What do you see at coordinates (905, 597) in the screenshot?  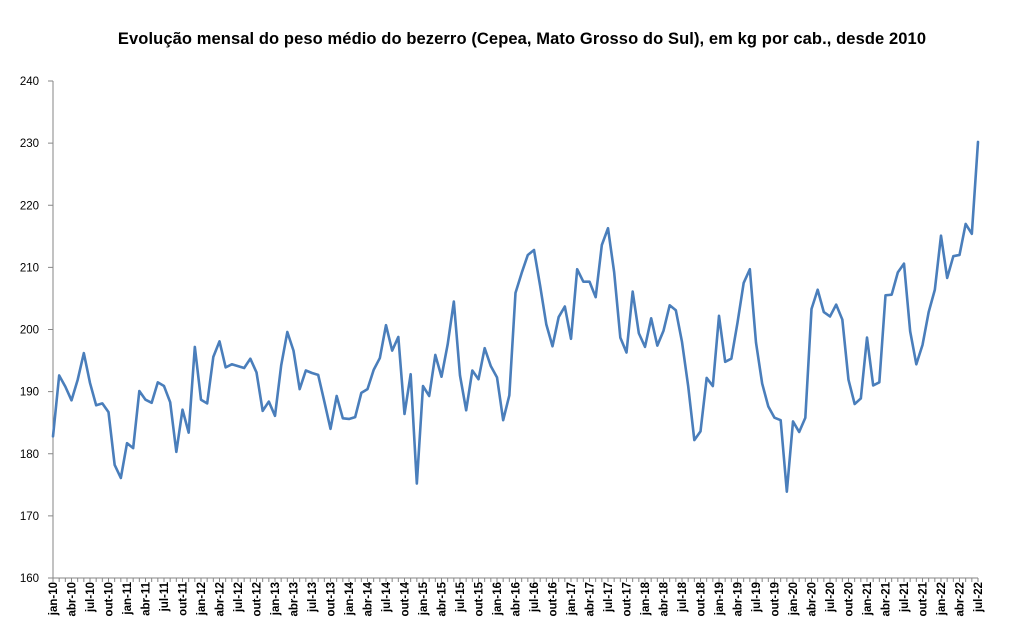 I see `x-tick-label: jul-21` at bounding box center [905, 597].